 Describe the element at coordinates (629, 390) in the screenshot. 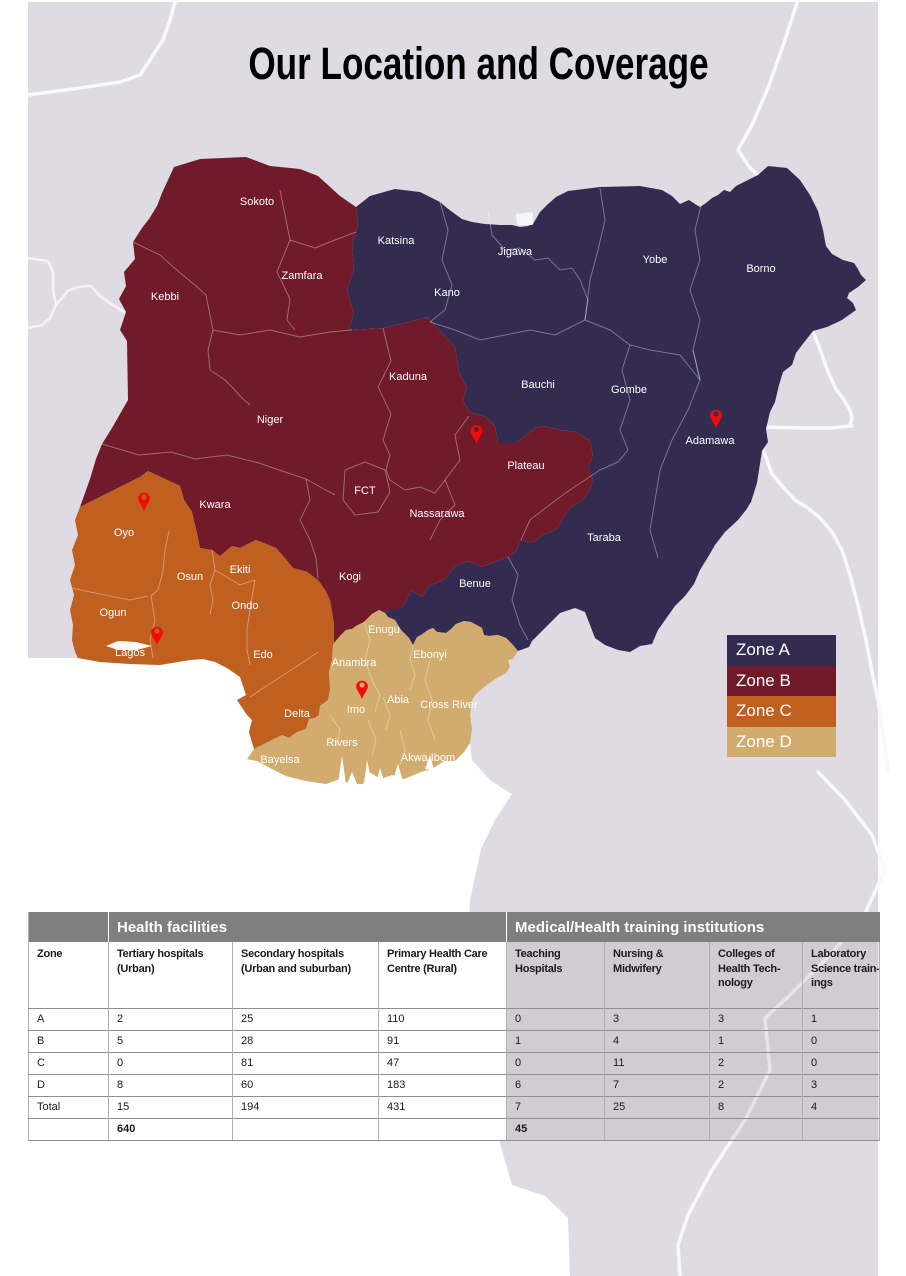

I see `svg-text: Gombe` at that location.